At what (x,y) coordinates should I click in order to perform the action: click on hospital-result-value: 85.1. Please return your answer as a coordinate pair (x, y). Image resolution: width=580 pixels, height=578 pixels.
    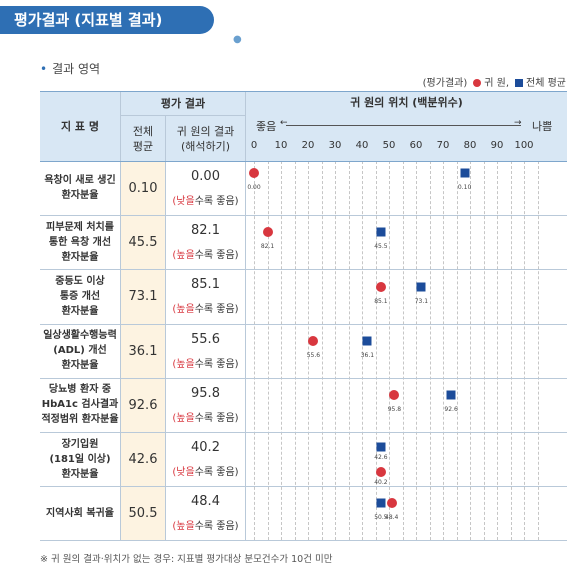
    Looking at the image, I should click on (205, 285).